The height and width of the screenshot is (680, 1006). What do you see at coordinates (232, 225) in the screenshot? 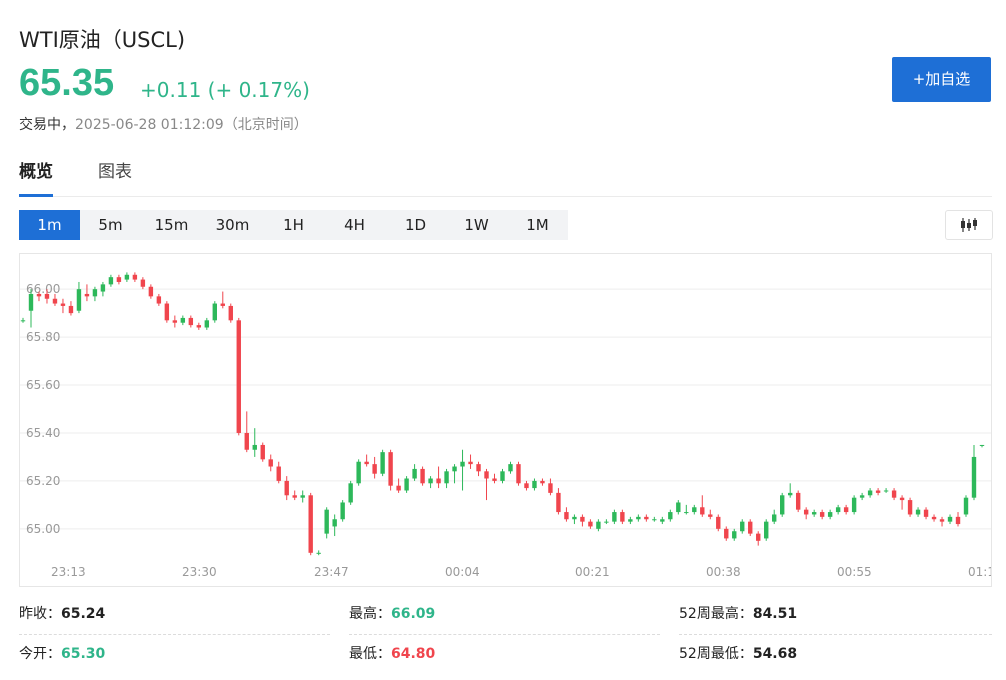
I see `period-30m: 30m` at bounding box center [232, 225].